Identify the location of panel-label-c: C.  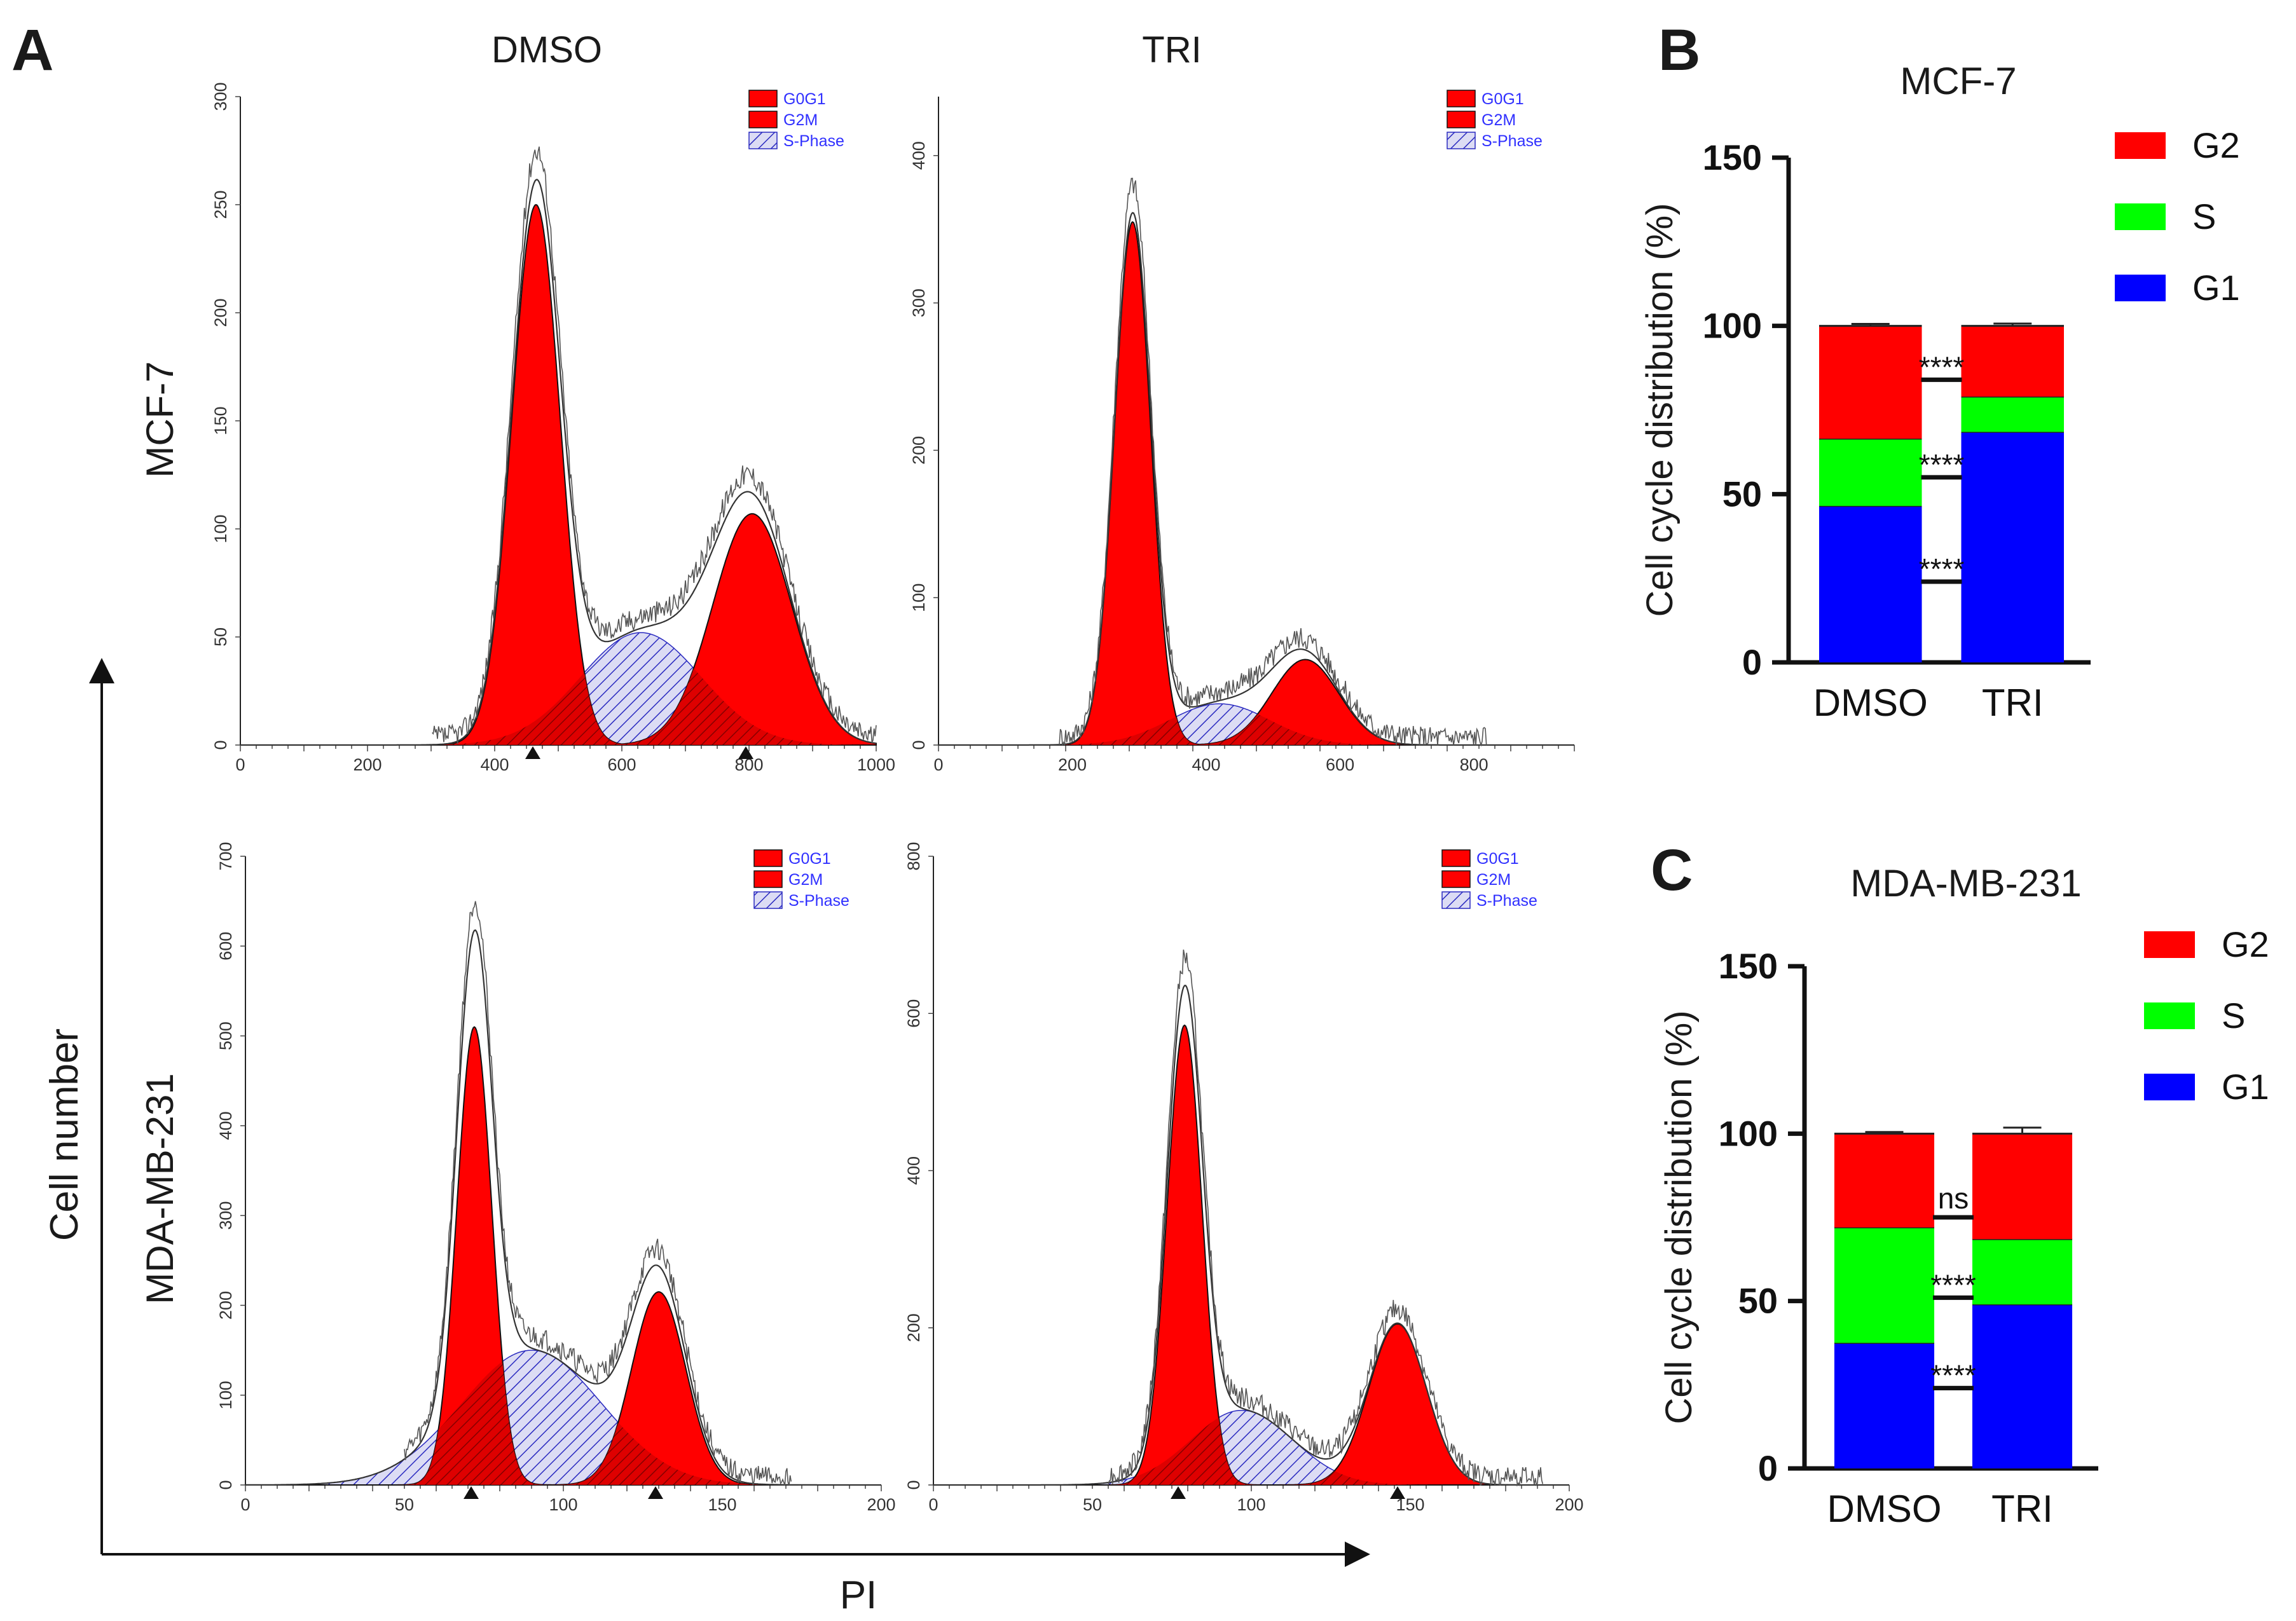
(1672, 871).